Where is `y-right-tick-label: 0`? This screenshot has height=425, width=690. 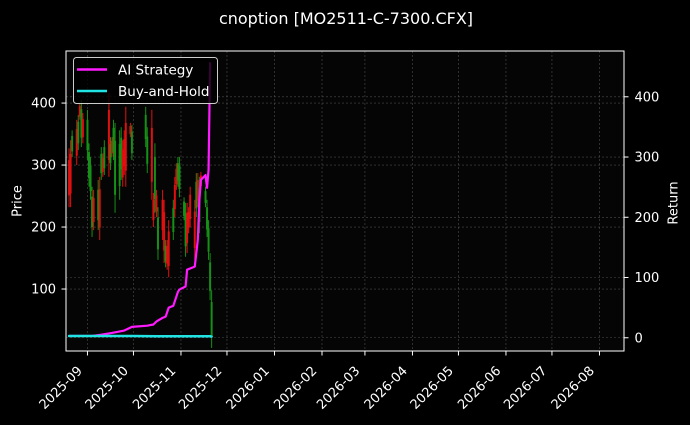
y-right-tick-label: 0 is located at coordinates (639, 338).